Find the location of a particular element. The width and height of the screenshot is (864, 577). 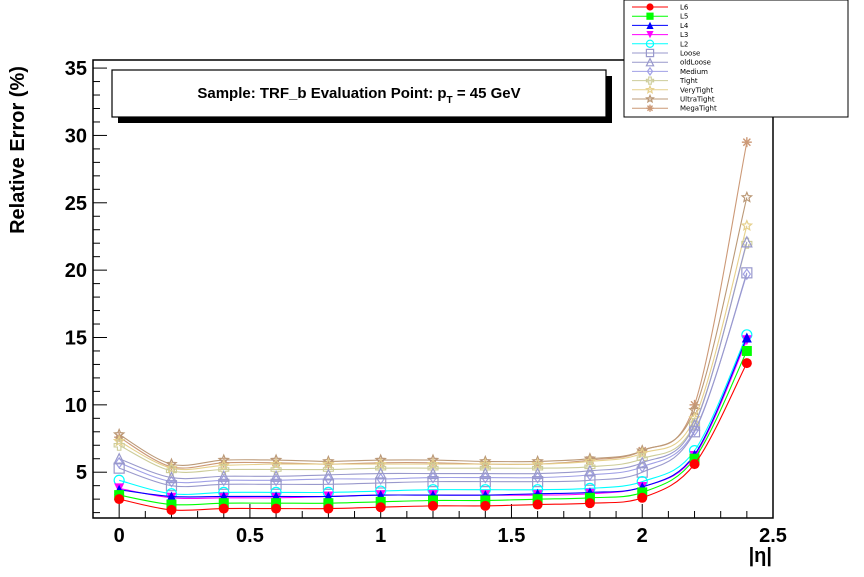

legend-entry: VeryTight is located at coordinates (672, 89).